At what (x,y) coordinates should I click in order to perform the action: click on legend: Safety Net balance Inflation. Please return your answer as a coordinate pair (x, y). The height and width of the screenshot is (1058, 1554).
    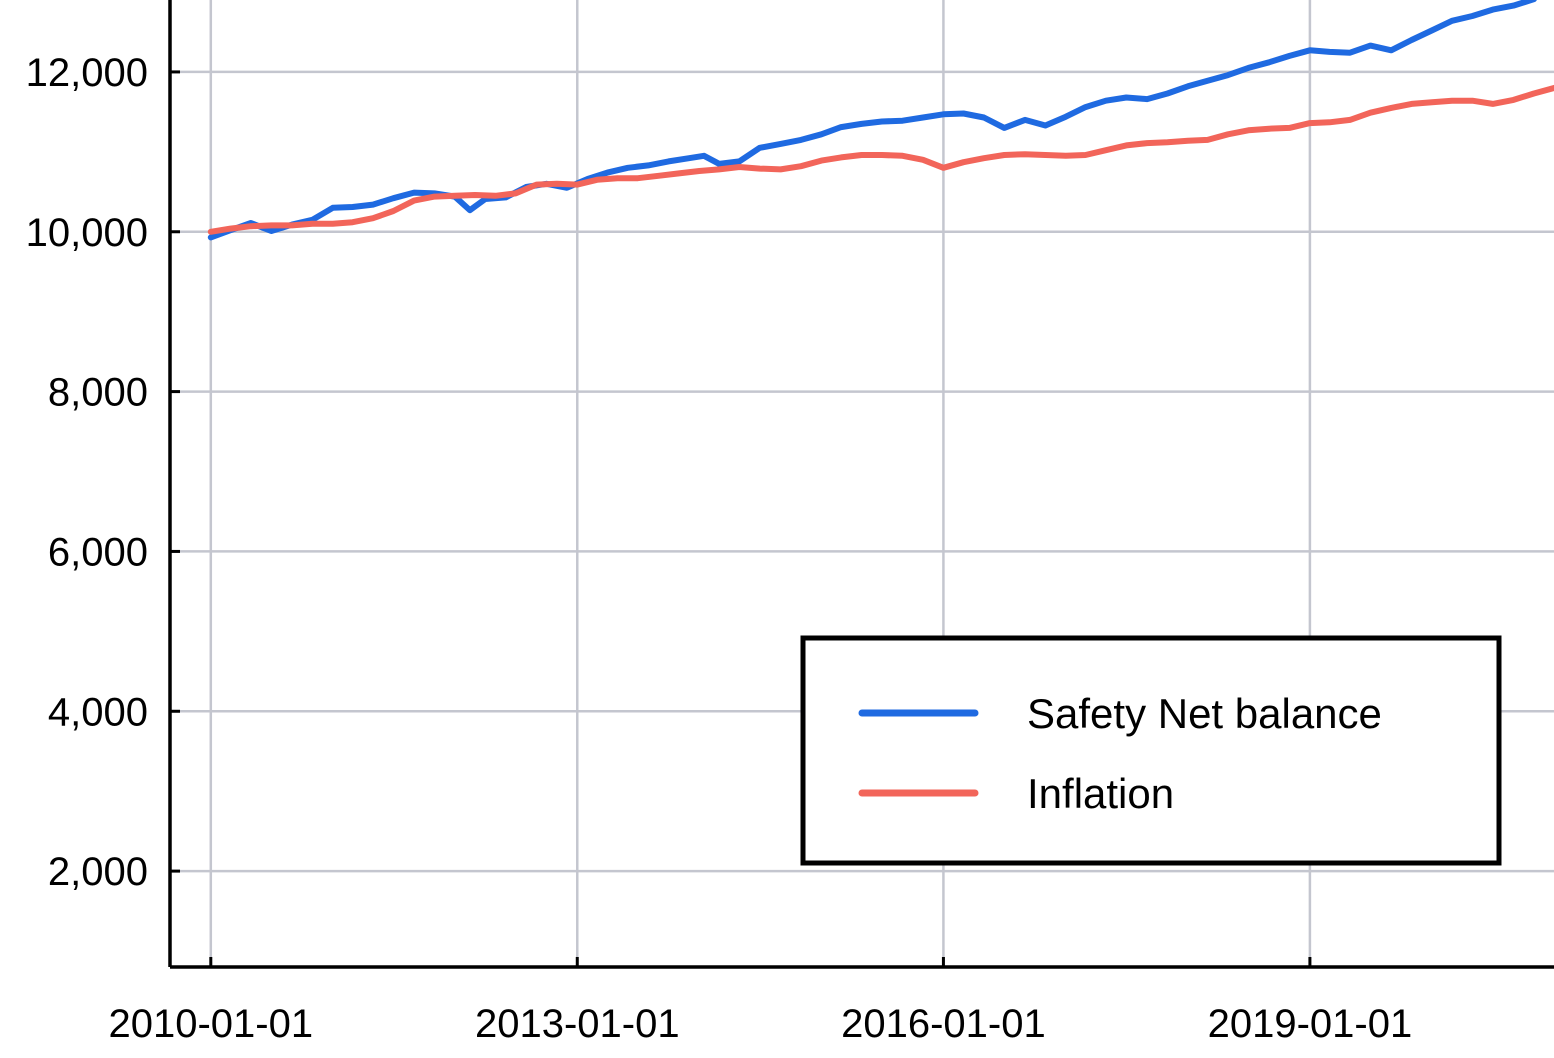
    Looking at the image, I should click on (1151, 750).